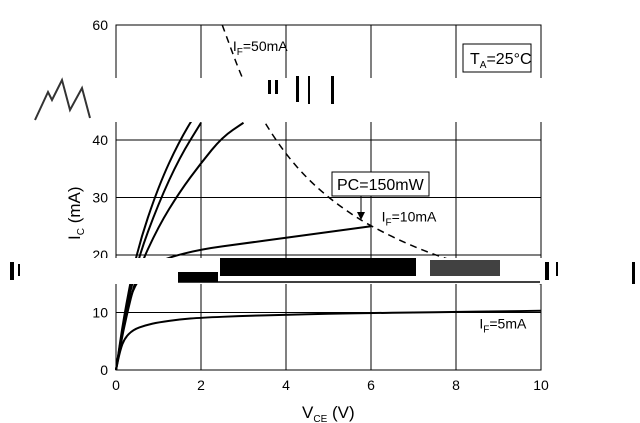  What do you see at coordinates (76, 213) in the screenshot?
I see `y-axis-title: IC (mA)` at bounding box center [76, 213].